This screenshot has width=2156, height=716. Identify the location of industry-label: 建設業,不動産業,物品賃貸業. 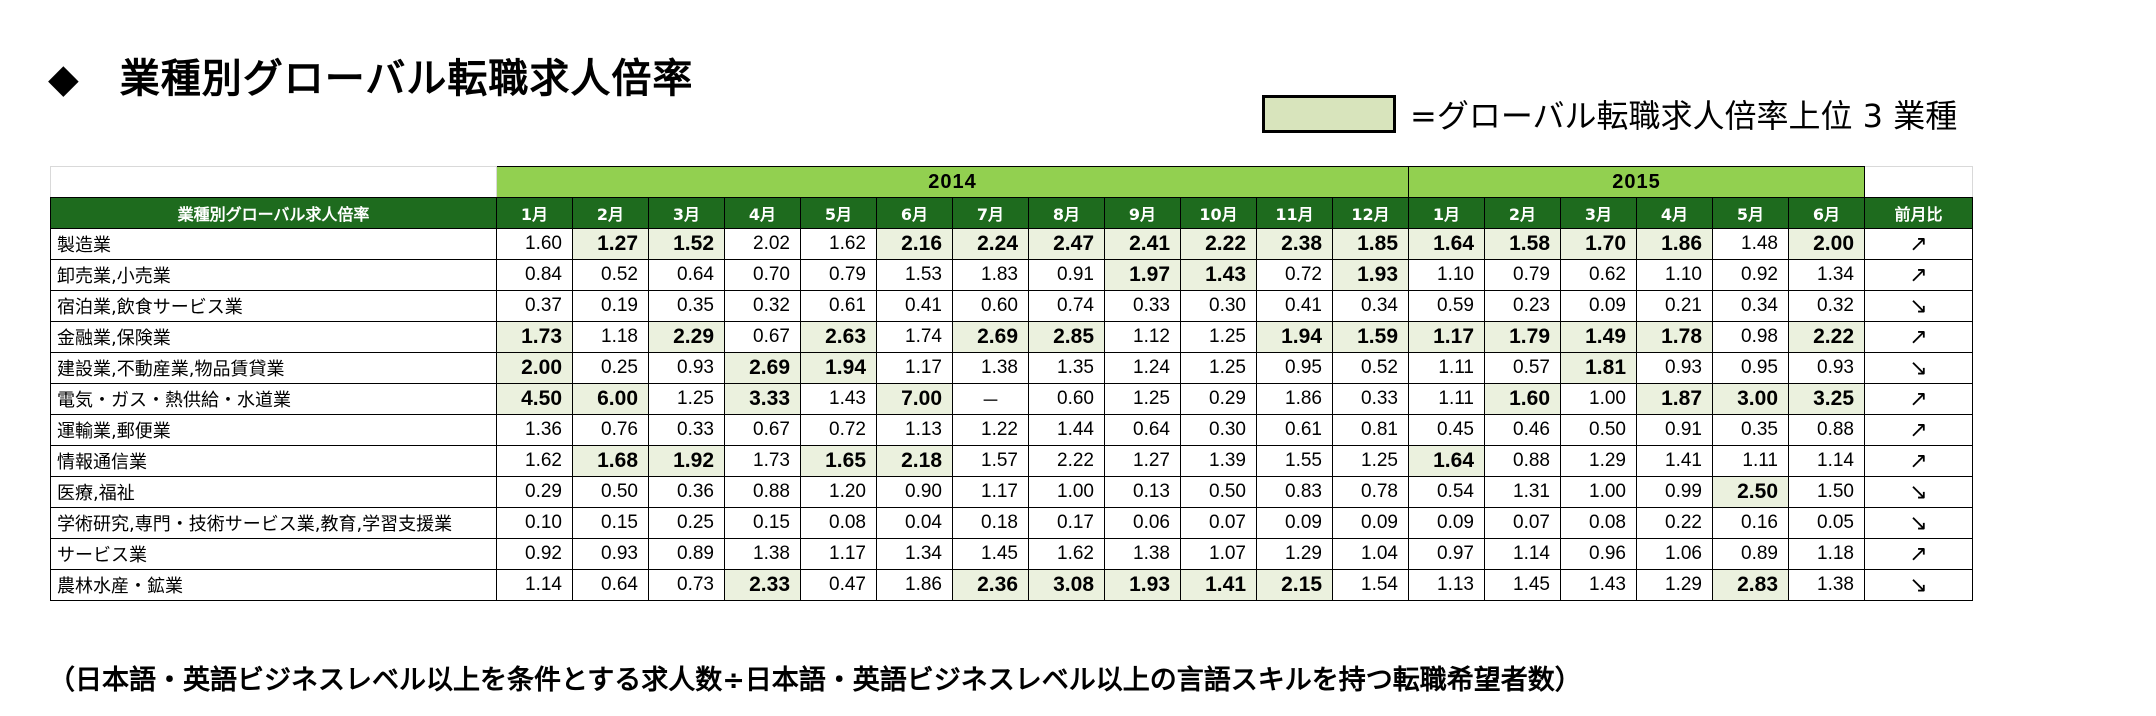
(273, 368).